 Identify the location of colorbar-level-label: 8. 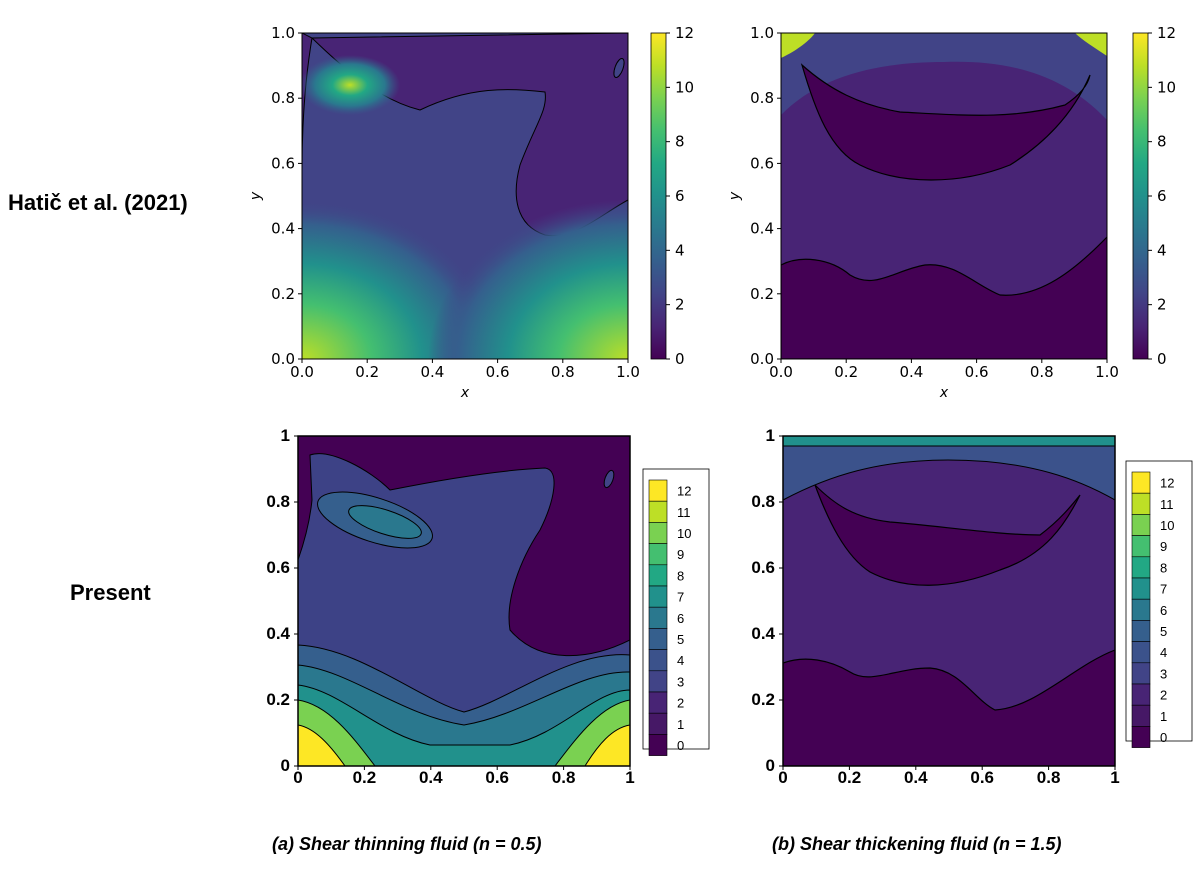
(1163, 567).